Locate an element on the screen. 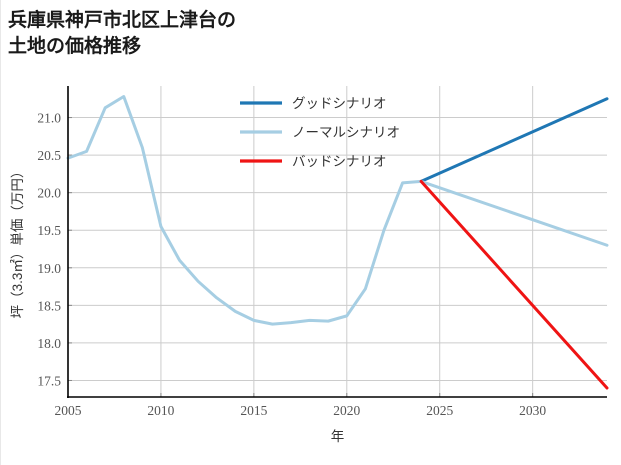 This screenshot has width=621, height=465. x-tick-label: 2020 is located at coordinates (346, 410).